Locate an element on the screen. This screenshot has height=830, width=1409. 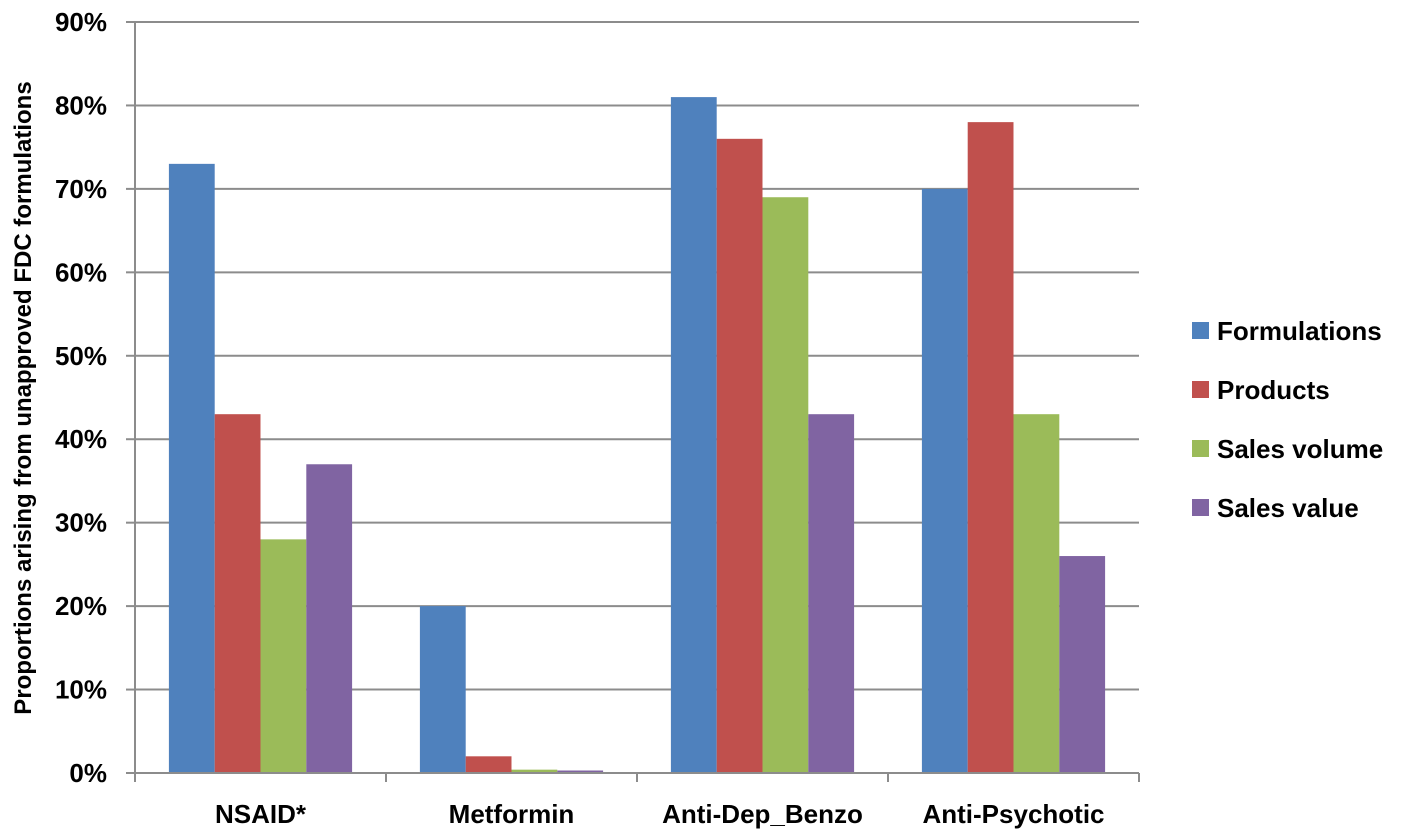
x-category-label: Metformin is located at coordinates (512, 814).